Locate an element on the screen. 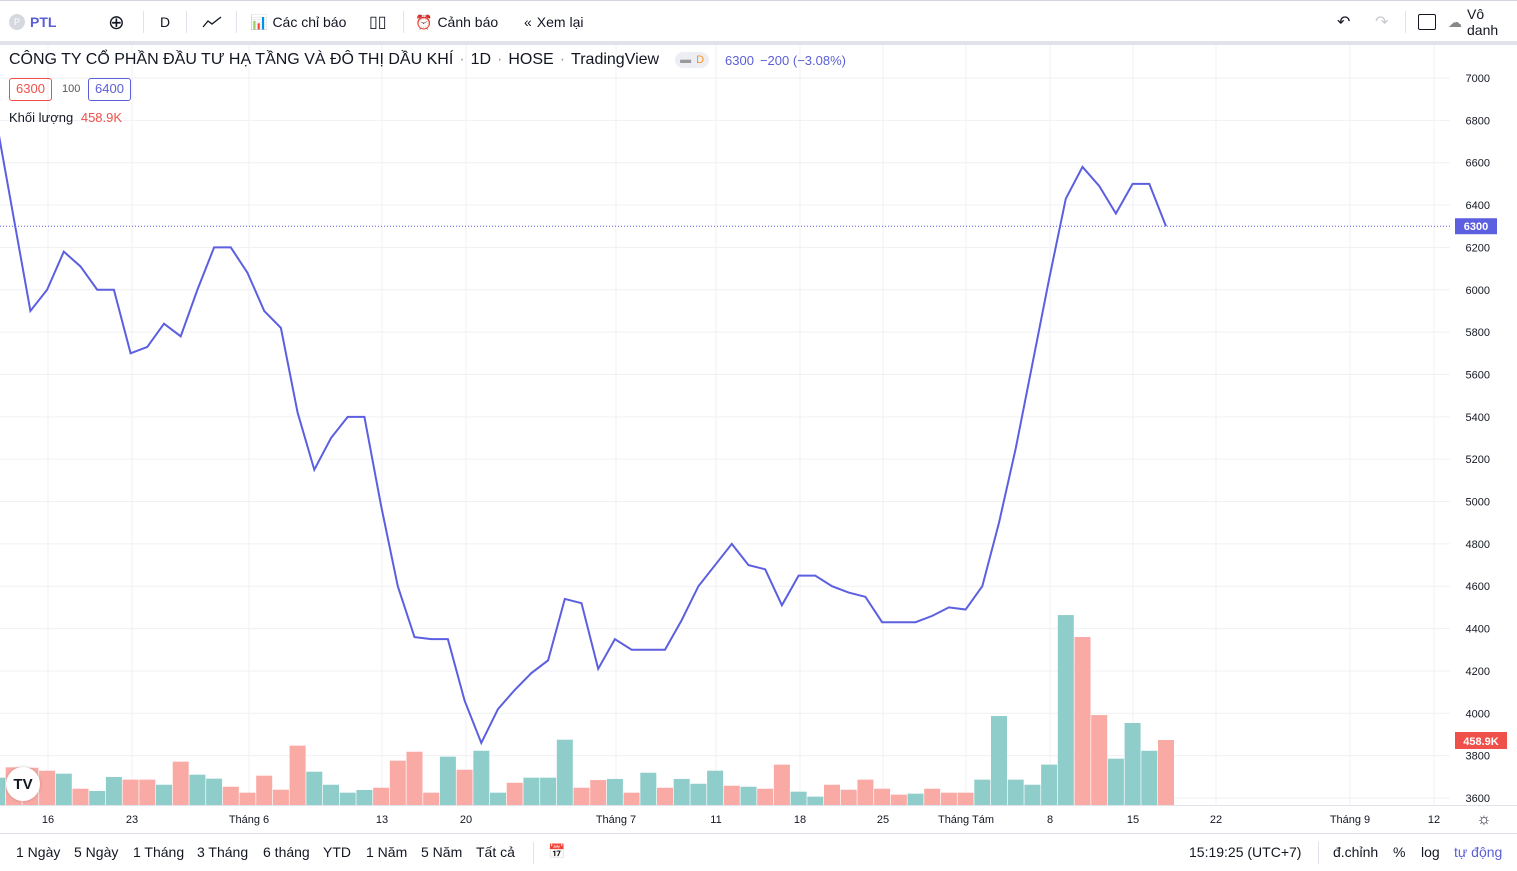 This screenshot has width=1517, height=871. last-volume-tag is located at coordinates (1481, 740).